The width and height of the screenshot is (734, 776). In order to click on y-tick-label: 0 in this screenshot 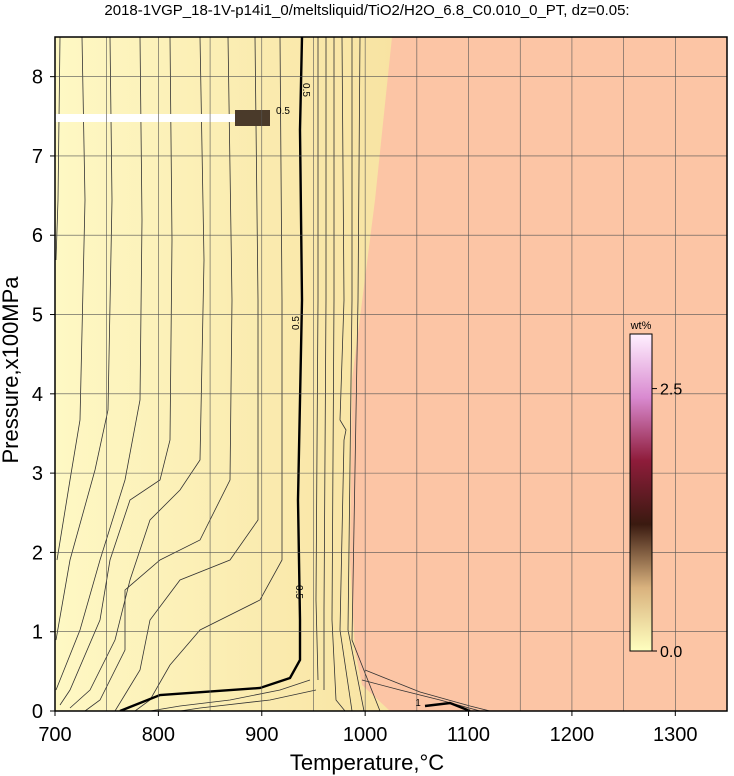, I will do `click(37, 712)`.